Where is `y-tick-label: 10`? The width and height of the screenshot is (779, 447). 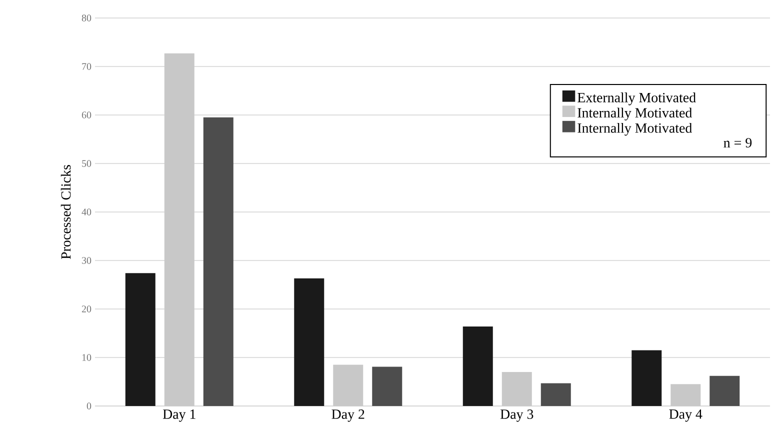
y-tick-label: 10 is located at coordinates (87, 357).